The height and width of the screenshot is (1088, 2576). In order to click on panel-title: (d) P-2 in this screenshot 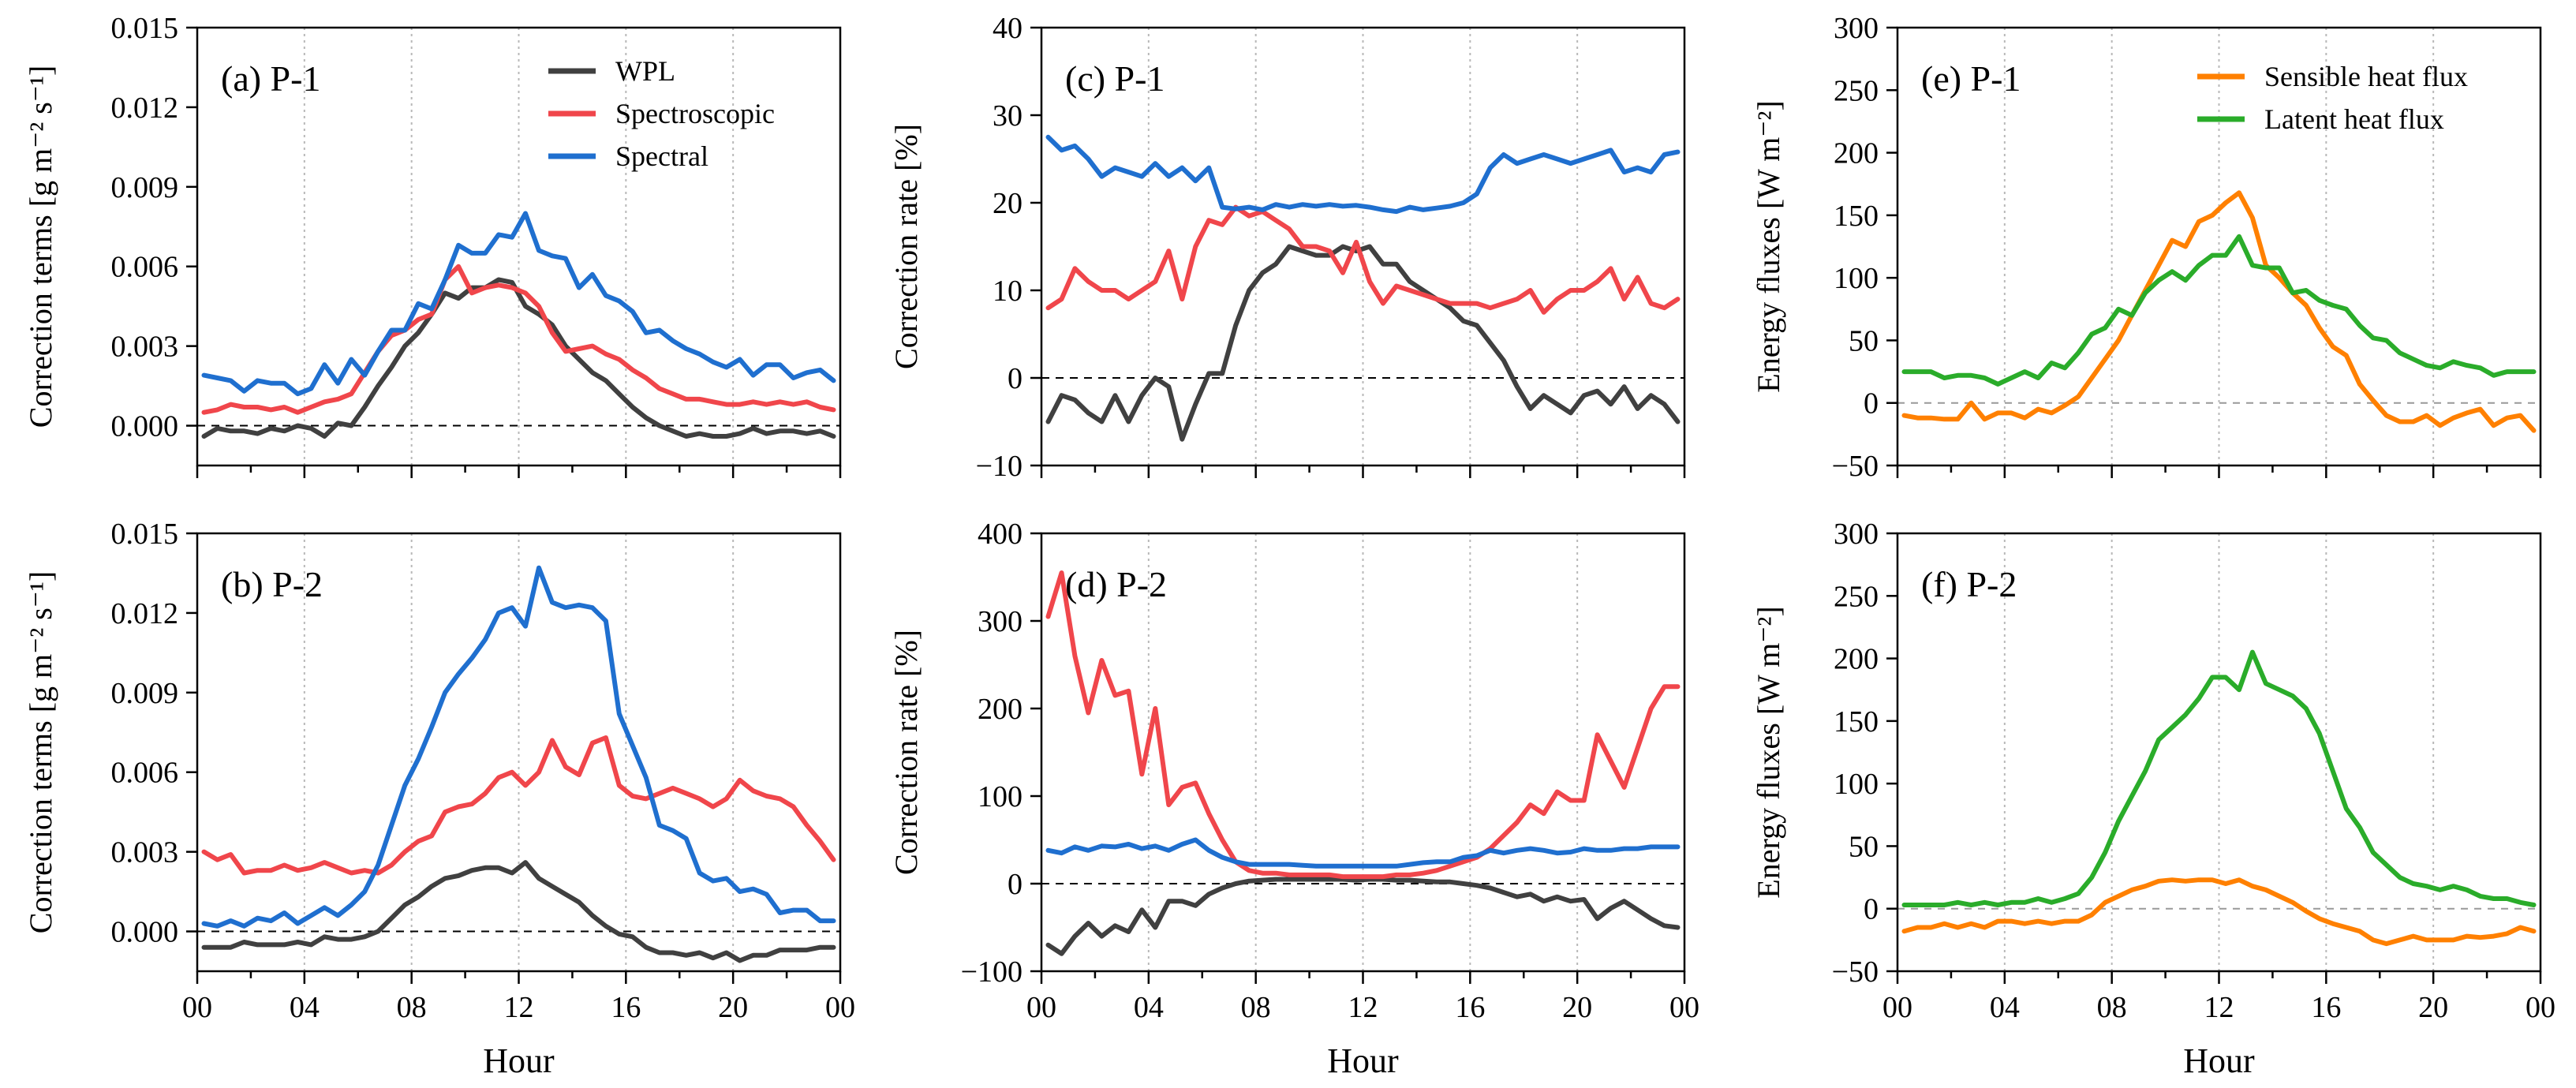, I will do `click(1116, 584)`.